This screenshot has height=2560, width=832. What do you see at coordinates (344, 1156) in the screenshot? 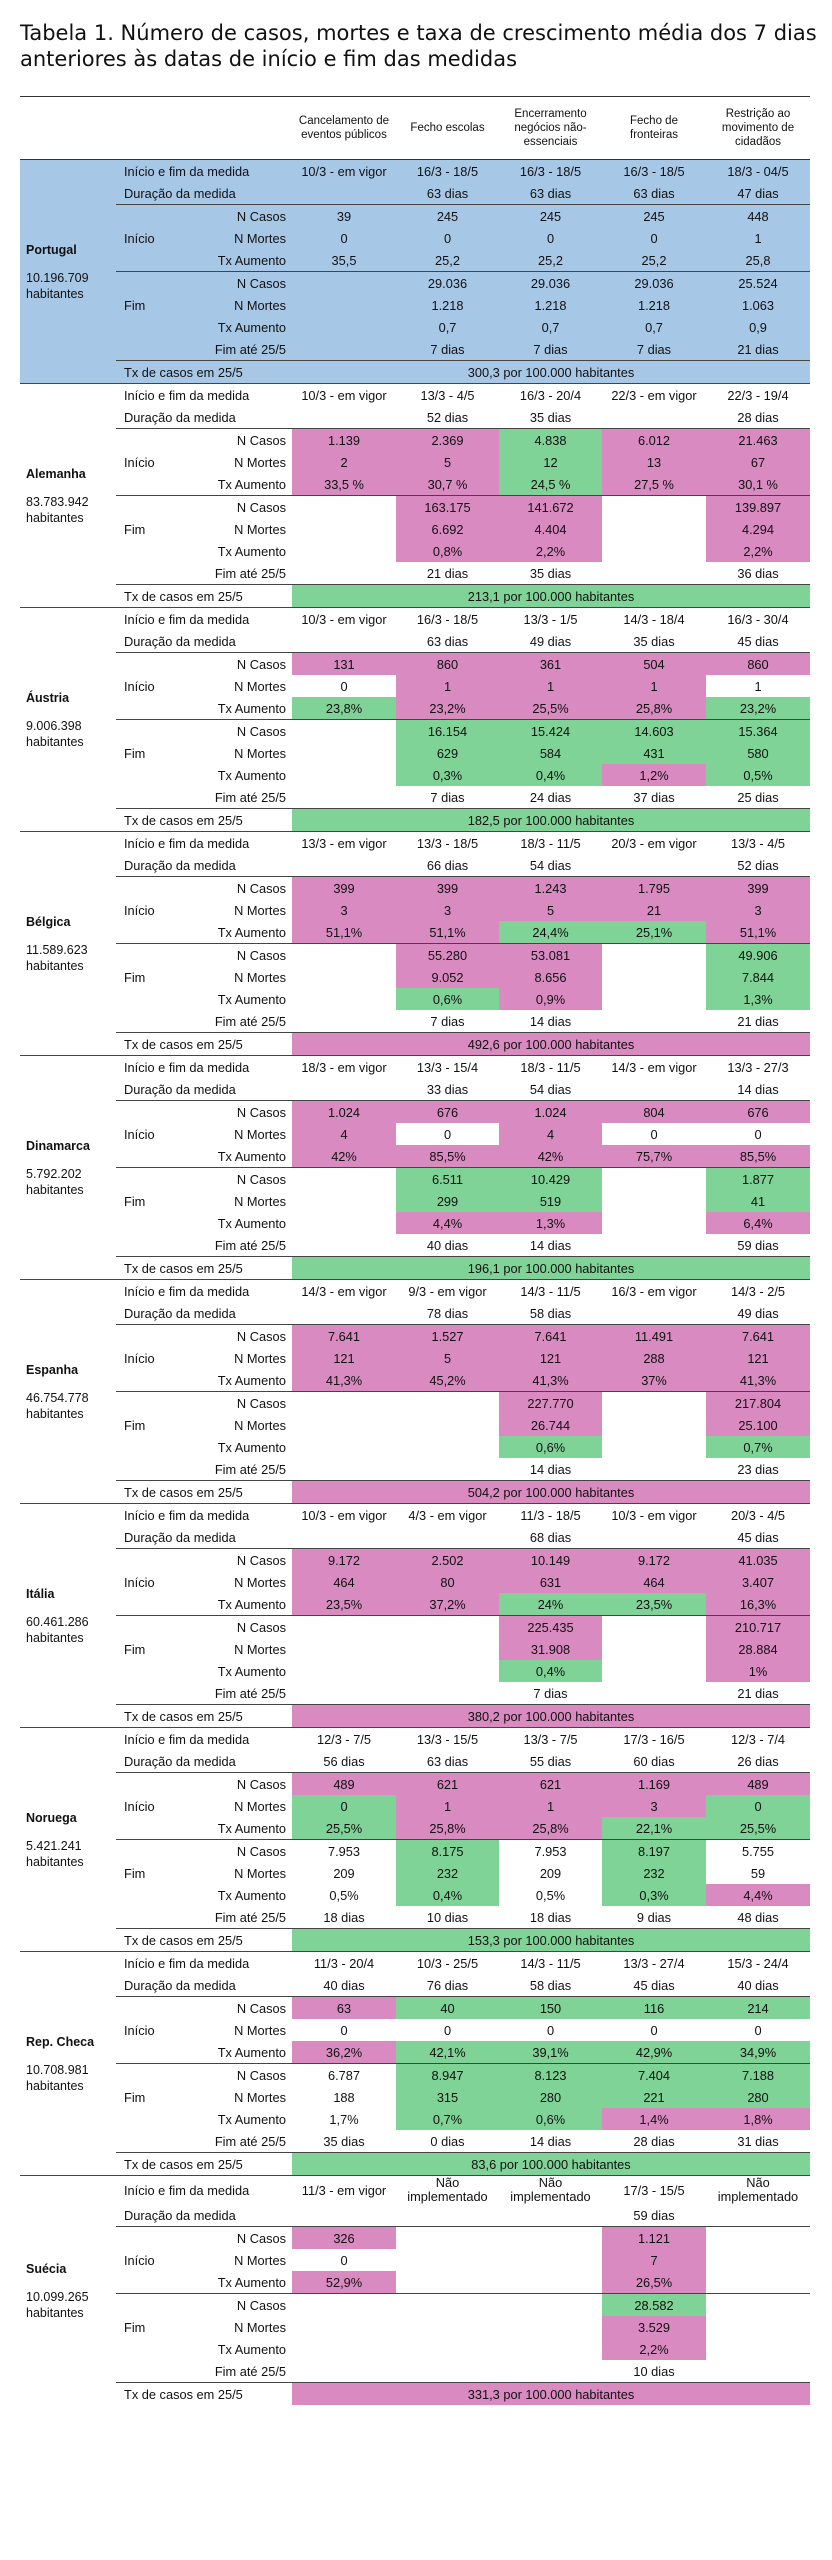
I see `value-cell: 42%` at bounding box center [344, 1156].